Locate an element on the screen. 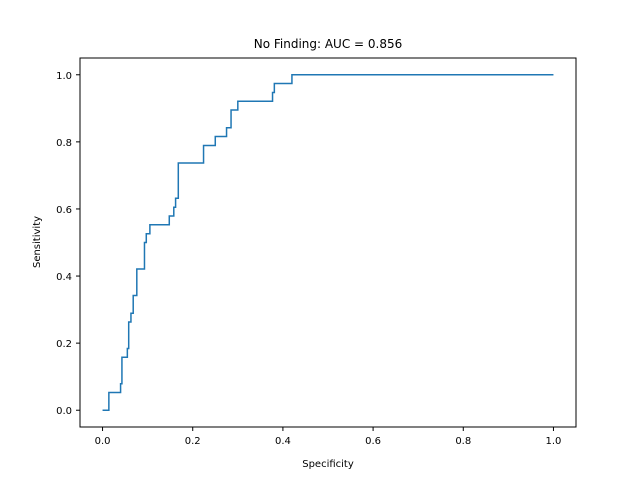 The image size is (640, 480). x-tick-label: 0.8 is located at coordinates (463, 441).